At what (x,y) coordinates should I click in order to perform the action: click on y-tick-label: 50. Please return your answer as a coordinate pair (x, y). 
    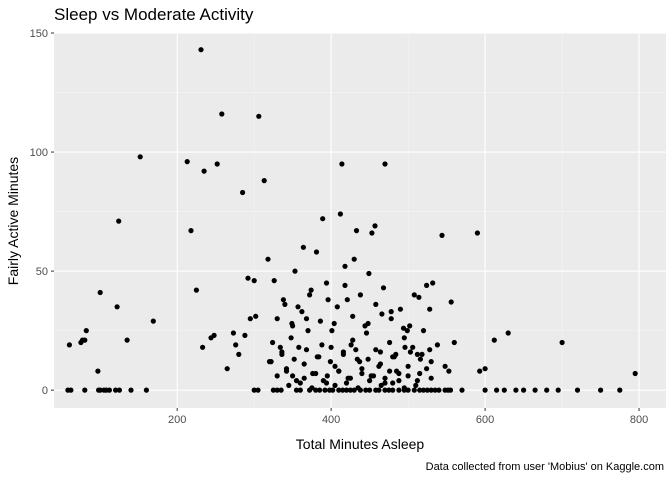
    Looking at the image, I should click on (42, 272).